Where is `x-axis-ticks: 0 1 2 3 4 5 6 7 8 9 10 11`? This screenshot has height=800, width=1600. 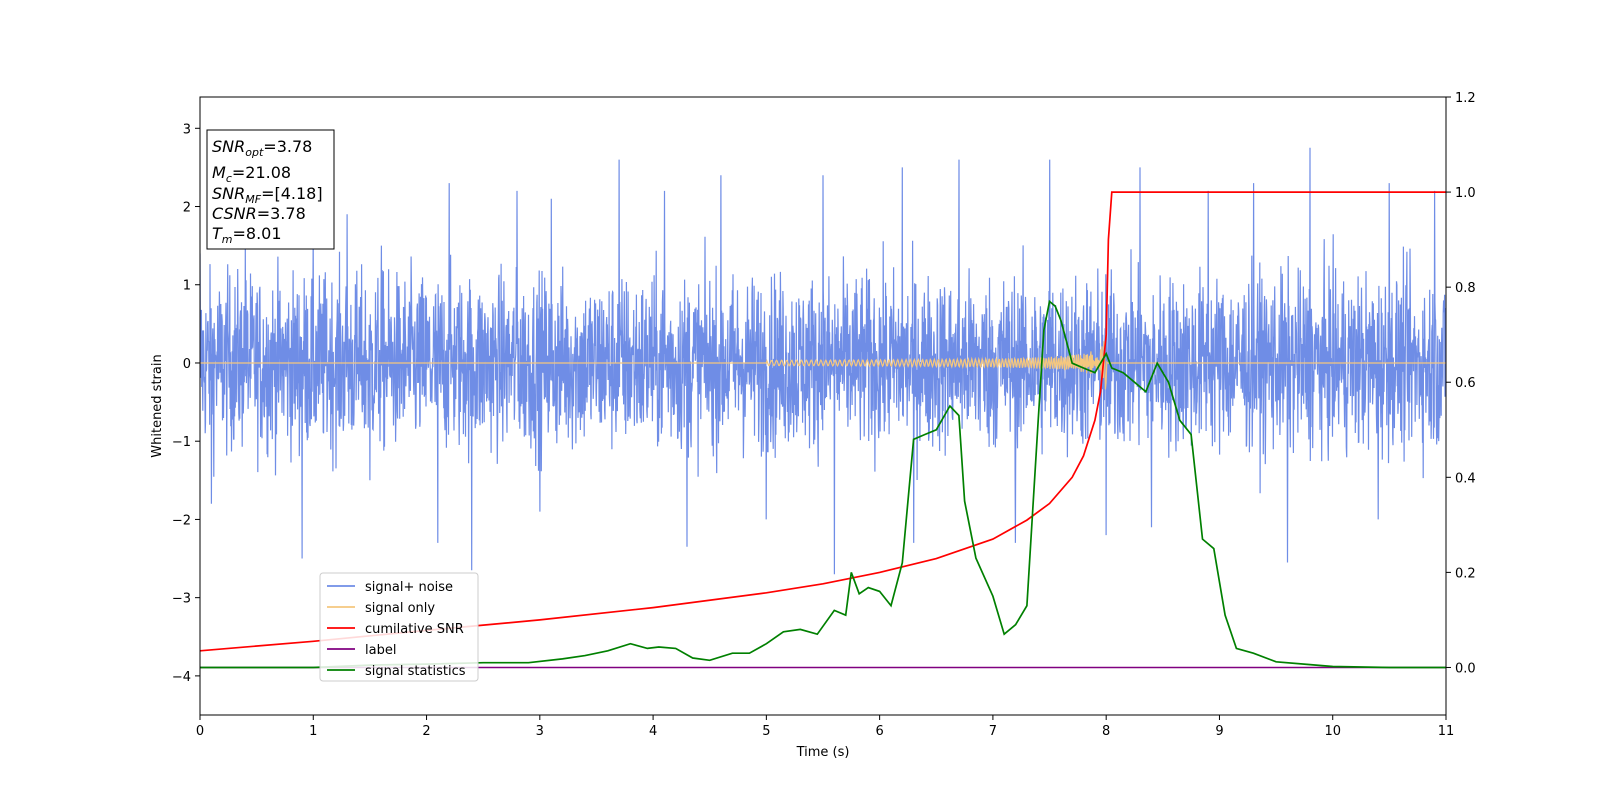
x-axis-ticks: 0 1 2 3 4 5 6 7 8 9 10 11 is located at coordinates (825, 727).